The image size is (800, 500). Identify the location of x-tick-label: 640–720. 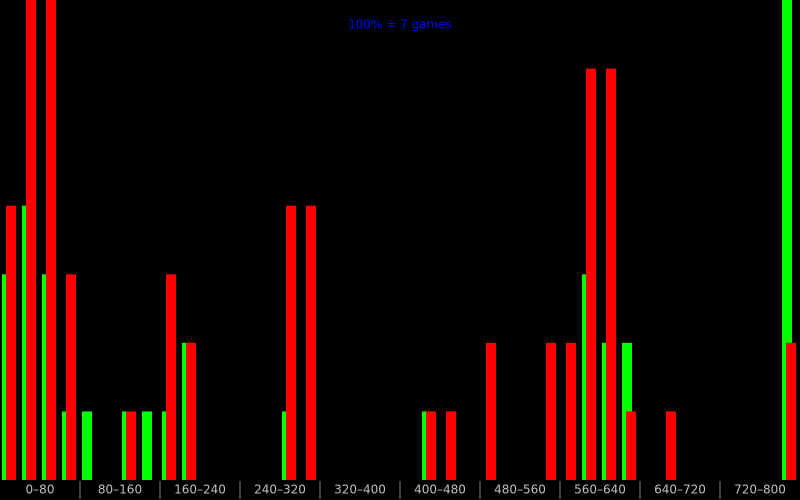
(680, 490).